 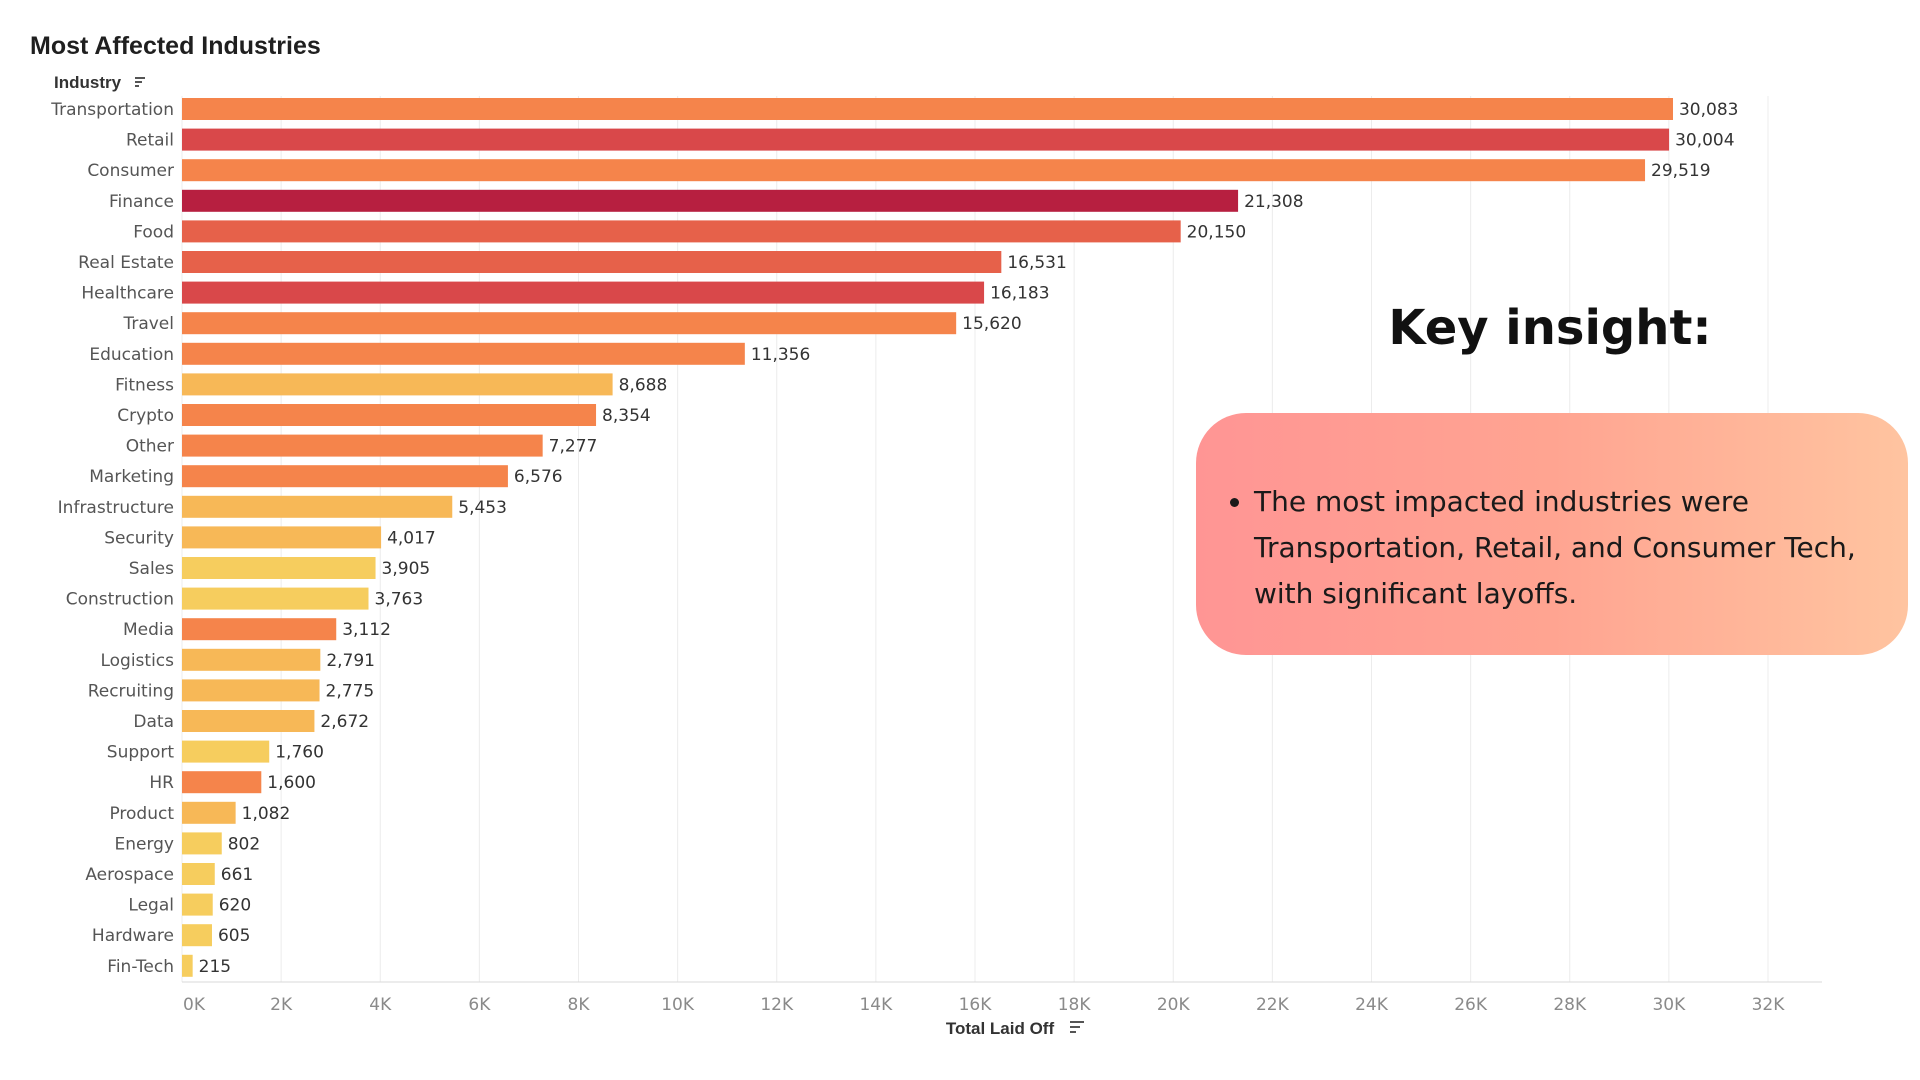 What do you see at coordinates (1550, 328) in the screenshot?
I see `insight-heading: Key insight:` at bounding box center [1550, 328].